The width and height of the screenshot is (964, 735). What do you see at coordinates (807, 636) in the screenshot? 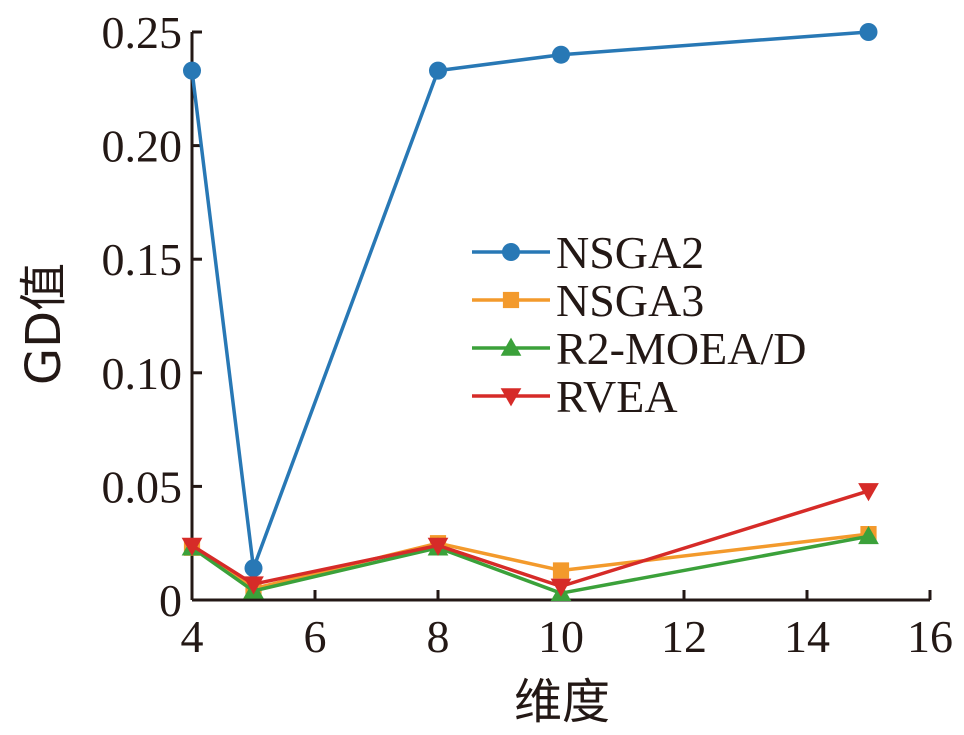
I see `x-tick-label: 14` at bounding box center [807, 636].